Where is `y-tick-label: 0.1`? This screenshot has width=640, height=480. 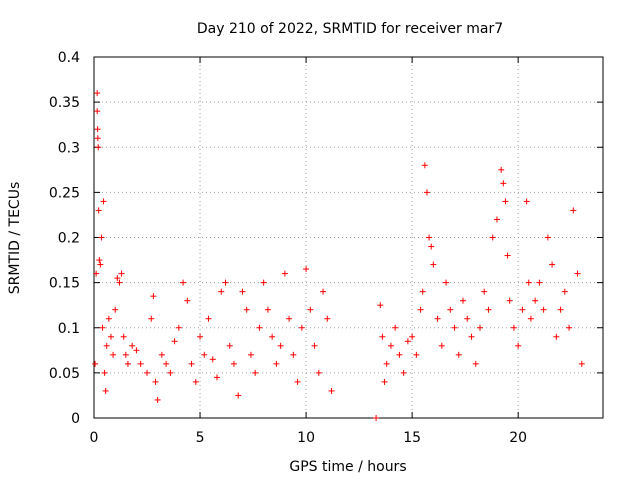
y-tick-label: 0.1 is located at coordinates (69, 329).